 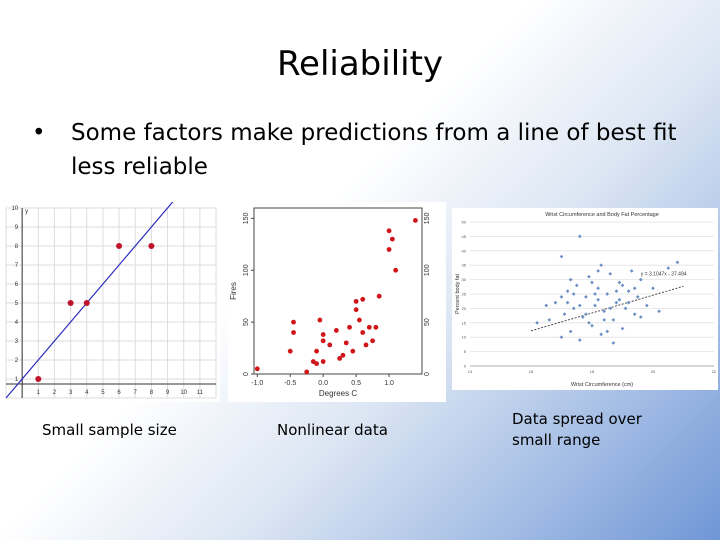 What do you see at coordinates (577, 429) in the screenshot?
I see `caption-small-range: Data spread over small range` at bounding box center [577, 429].